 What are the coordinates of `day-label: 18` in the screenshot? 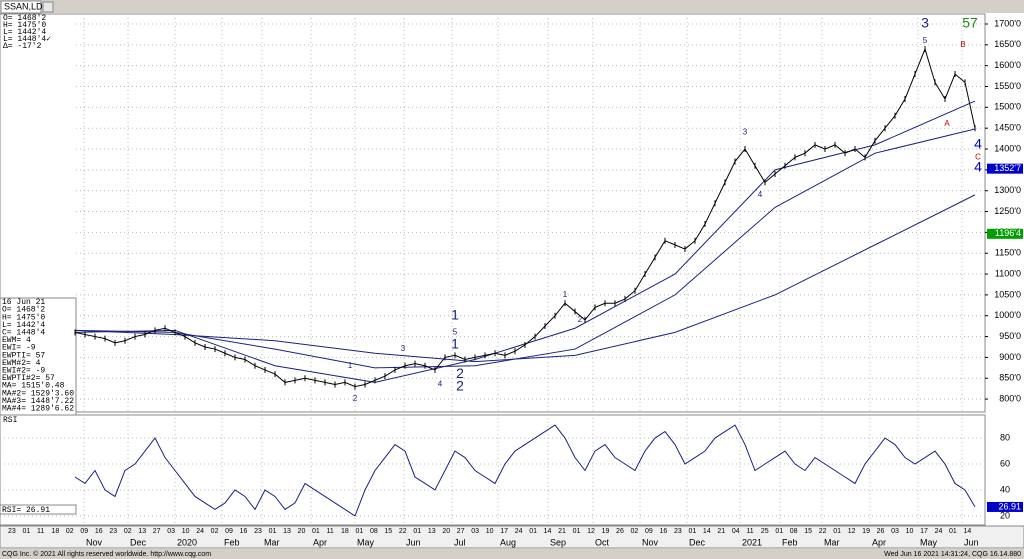 It's located at (345, 531).